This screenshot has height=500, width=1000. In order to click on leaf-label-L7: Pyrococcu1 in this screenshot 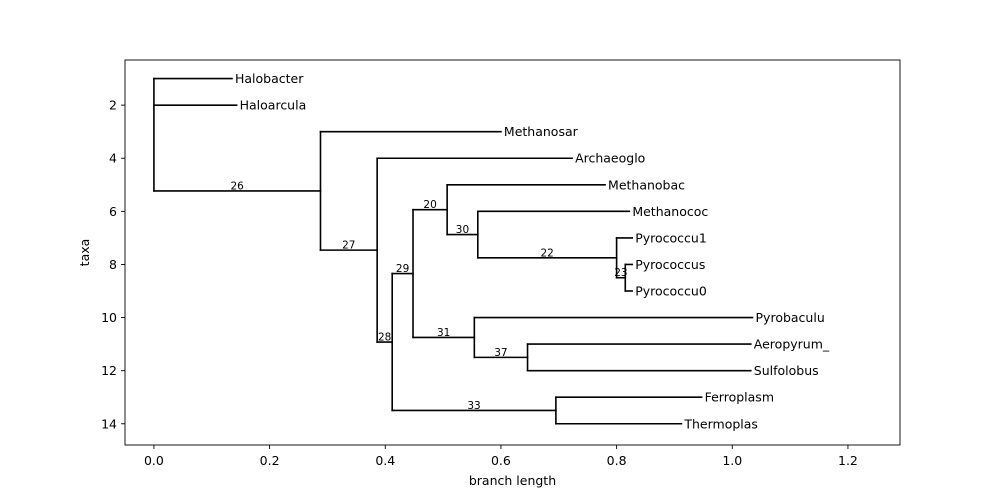, I will do `click(671, 237)`.